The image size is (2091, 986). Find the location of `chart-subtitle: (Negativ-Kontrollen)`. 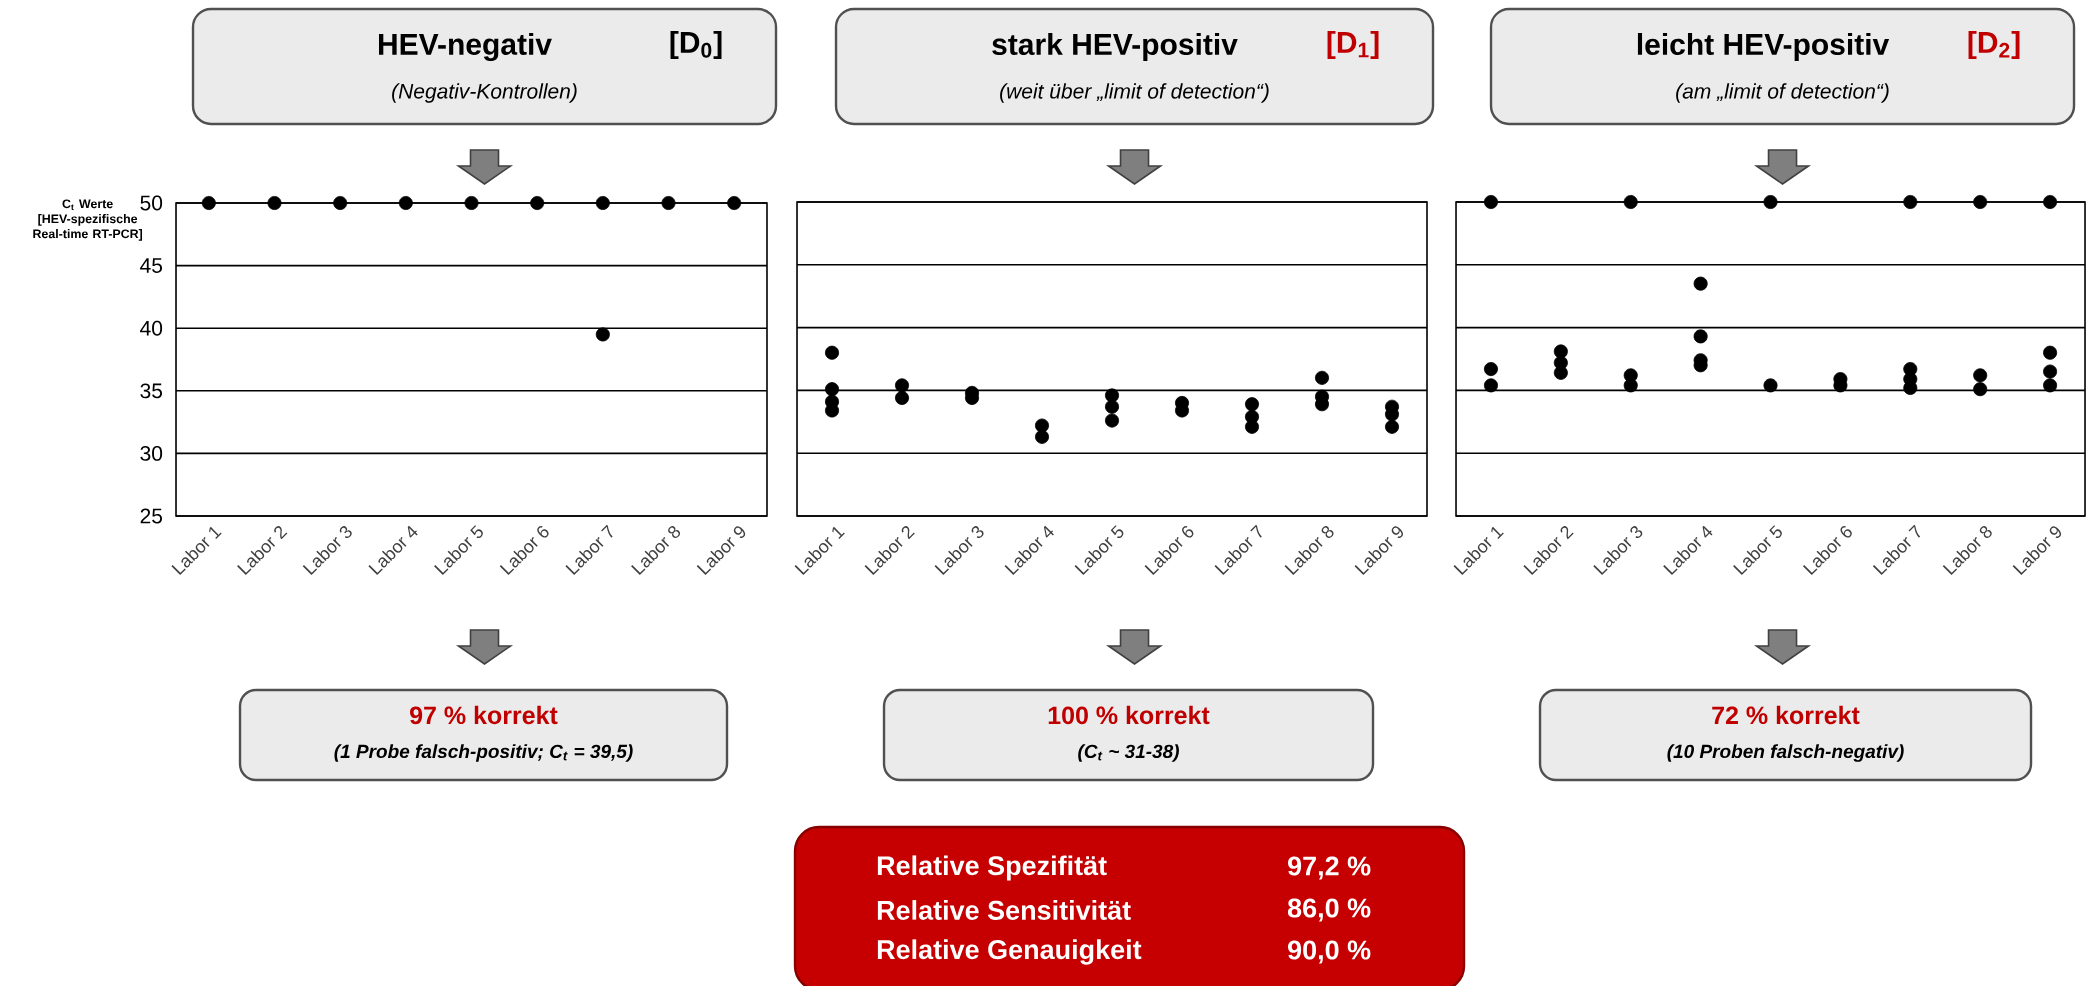

chart-subtitle: (Negativ-Kontrollen) is located at coordinates (484, 93).